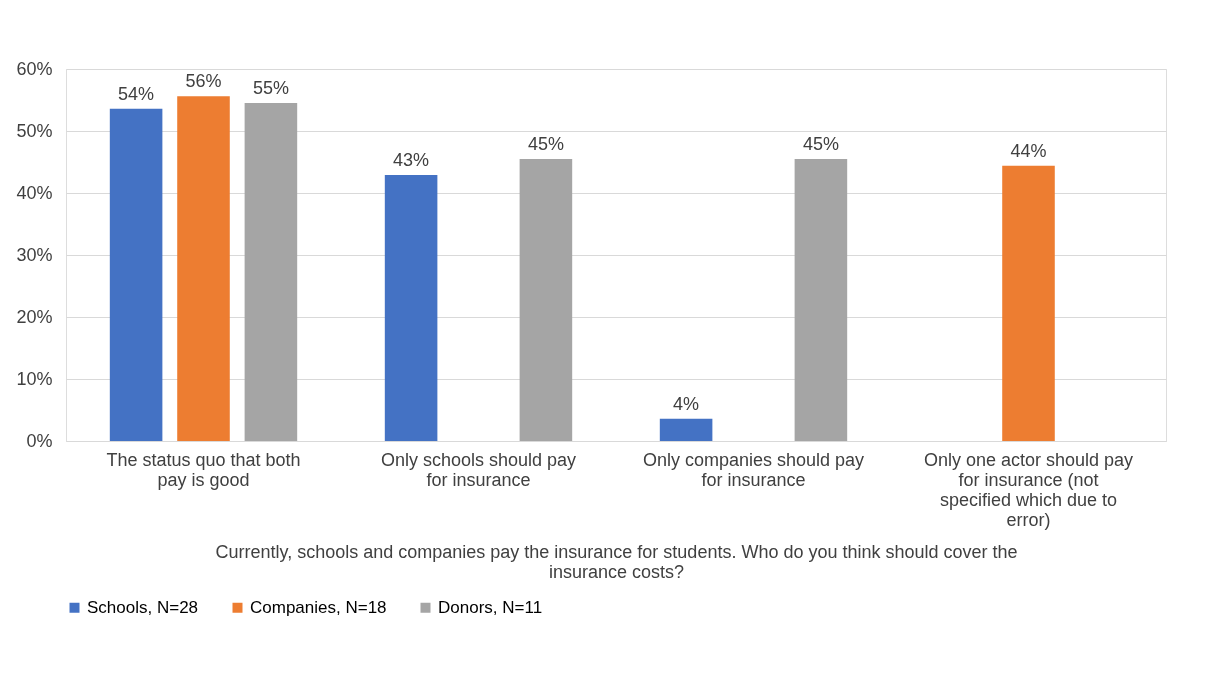 Image resolution: width=1212 pixels, height=695 pixels. What do you see at coordinates (143, 607) in the screenshot?
I see `legend-label: Schools, N=28` at bounding box center [143, 607].